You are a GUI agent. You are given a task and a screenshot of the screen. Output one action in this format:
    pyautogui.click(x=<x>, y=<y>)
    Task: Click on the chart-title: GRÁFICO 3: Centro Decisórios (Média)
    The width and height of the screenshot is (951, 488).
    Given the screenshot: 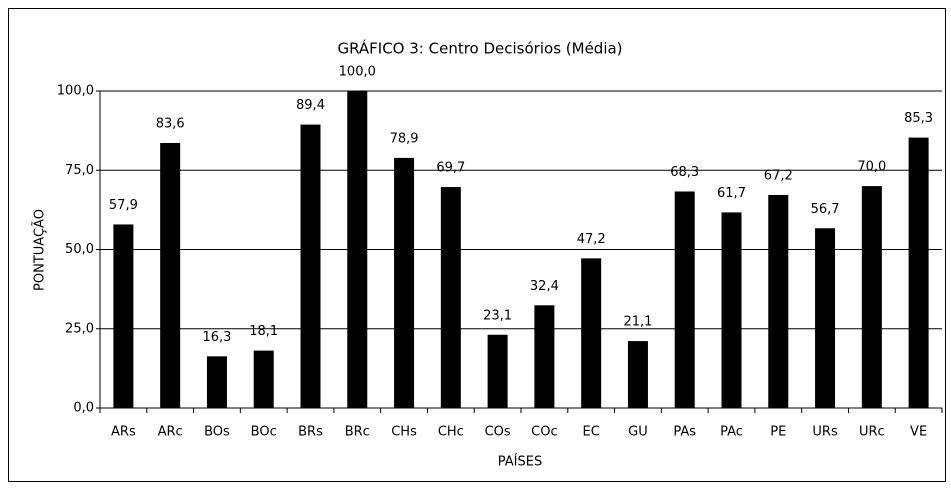 What is the action you would take?
    pyautogui.click(x=479, y=48)
    